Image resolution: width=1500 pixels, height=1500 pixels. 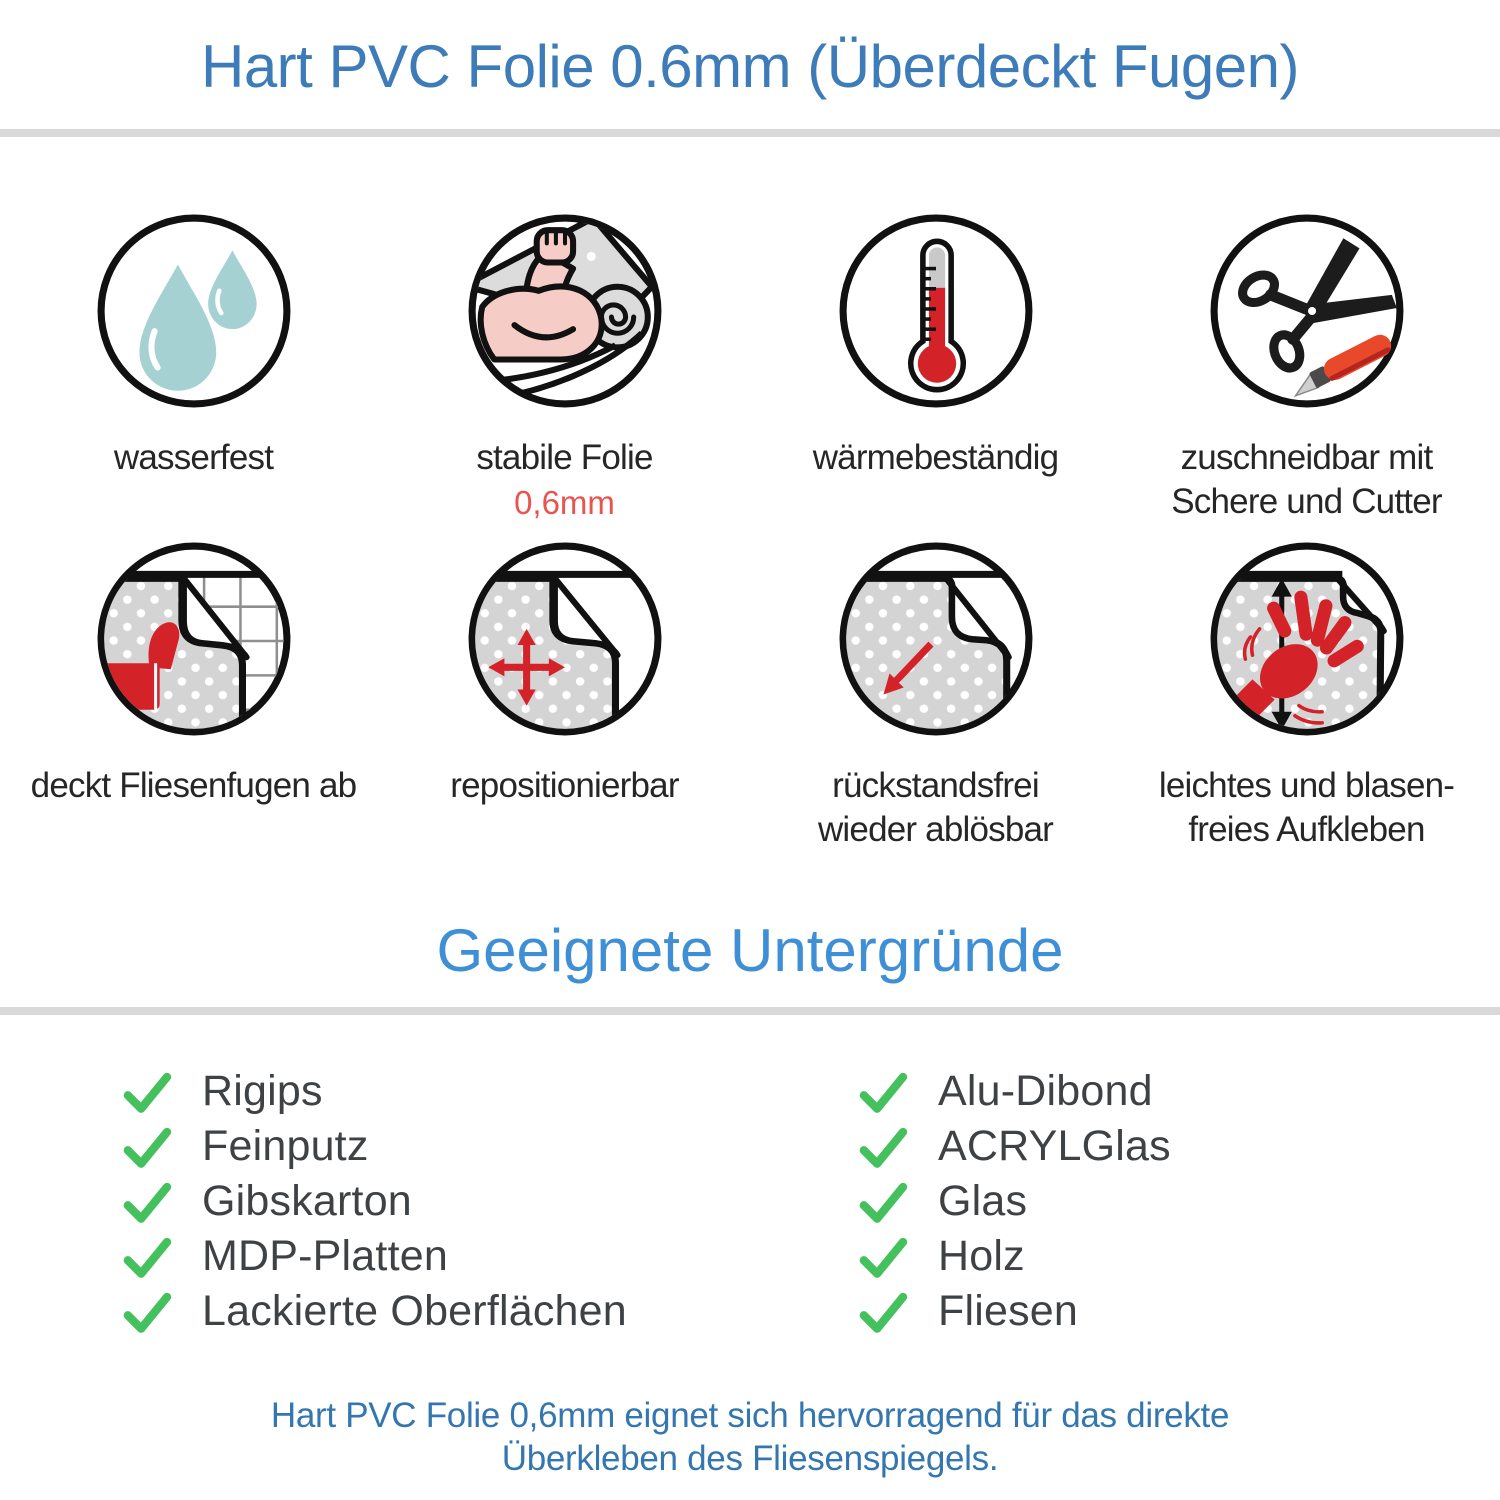 I want to click on feature-label: deckt Fliesenfugen ab, so click(x=193, y=785).